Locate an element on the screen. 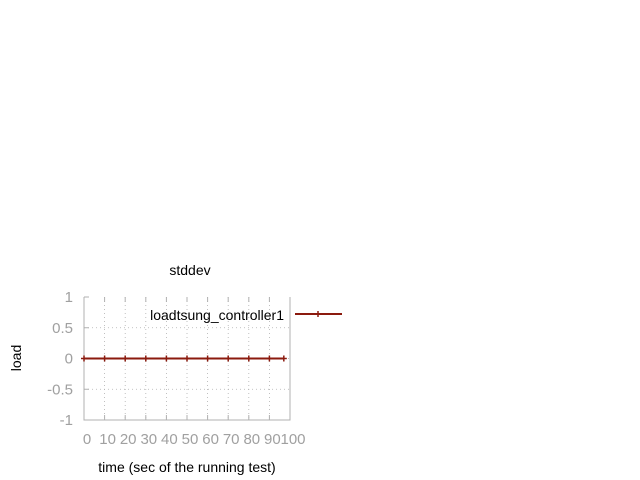 This screenshot has height=480, width=640. y-tick-label: 0.5 is located at coordinates (62, 328).